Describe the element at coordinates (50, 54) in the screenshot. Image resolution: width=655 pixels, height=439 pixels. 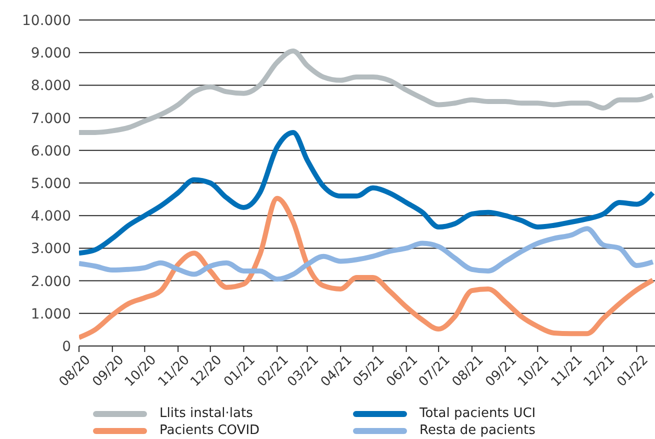
I see `y-tick-label: 9.000` at that location.